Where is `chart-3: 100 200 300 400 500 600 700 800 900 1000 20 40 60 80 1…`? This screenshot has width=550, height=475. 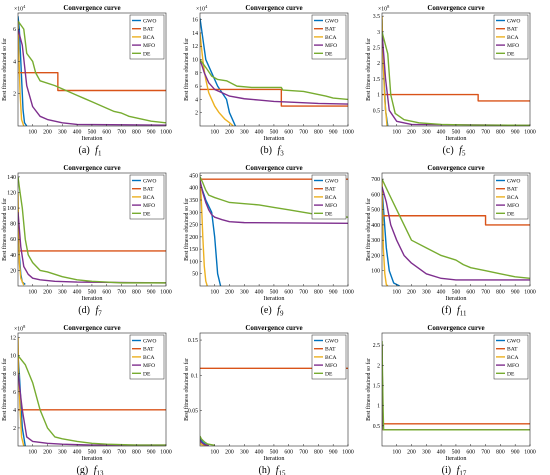 chart-3: 100 200 300 400 500 600 700 800 900 1000 20 40 60 80 1… is located at coordinates (86, 241).